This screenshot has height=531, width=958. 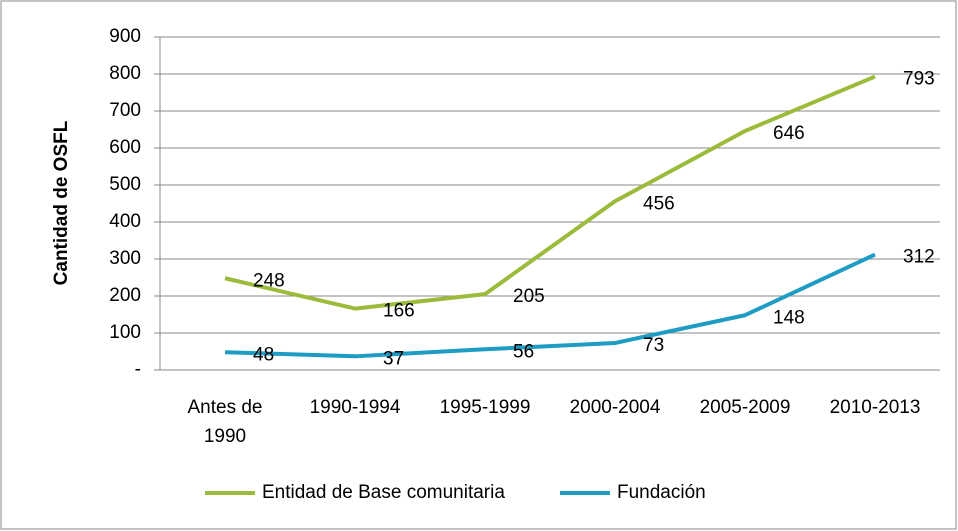 What do you see at coordinates (138, 369) in the screenshot?
I see `y-tick-label: -` at bounding box center [138, 369].